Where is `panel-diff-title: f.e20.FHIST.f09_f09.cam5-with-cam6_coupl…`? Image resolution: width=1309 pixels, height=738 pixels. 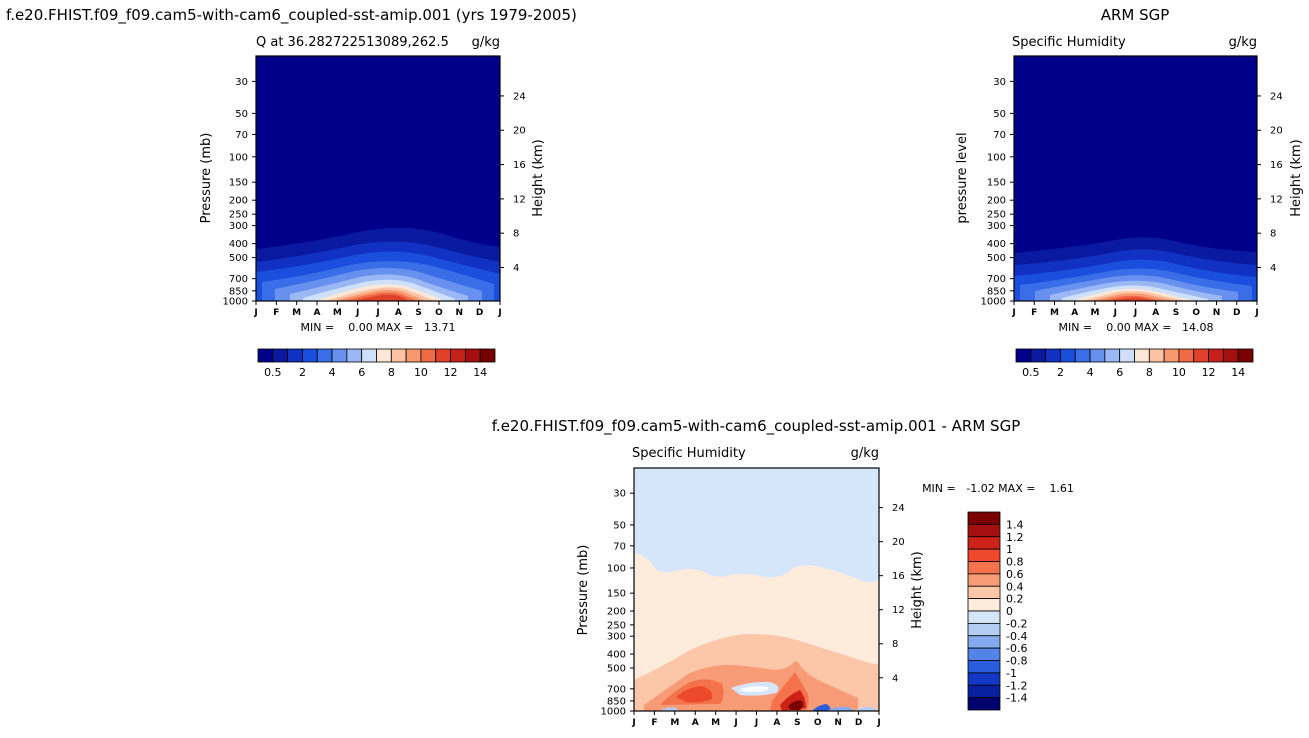 panel-diff-title: f.e20.FHIST.f09_f09.cam5-with-cam6_coupl… is located at coordinates (756, 426).